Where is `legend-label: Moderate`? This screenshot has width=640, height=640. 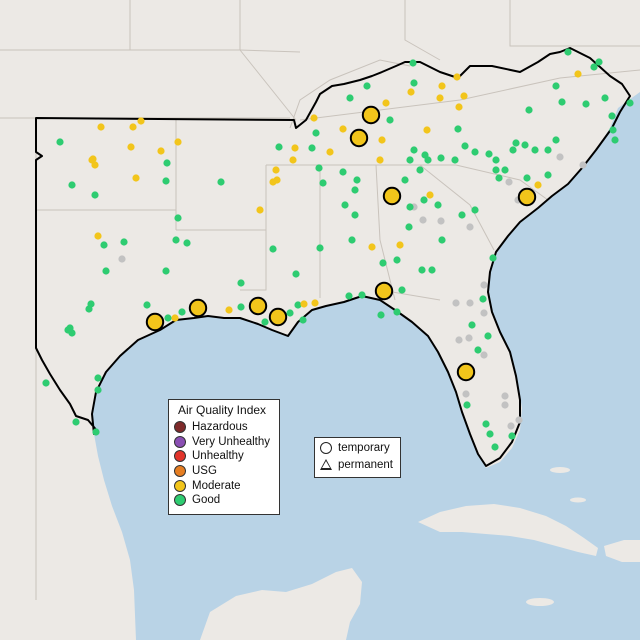 legend-label: Moderate is located at coordinates (216, 485).